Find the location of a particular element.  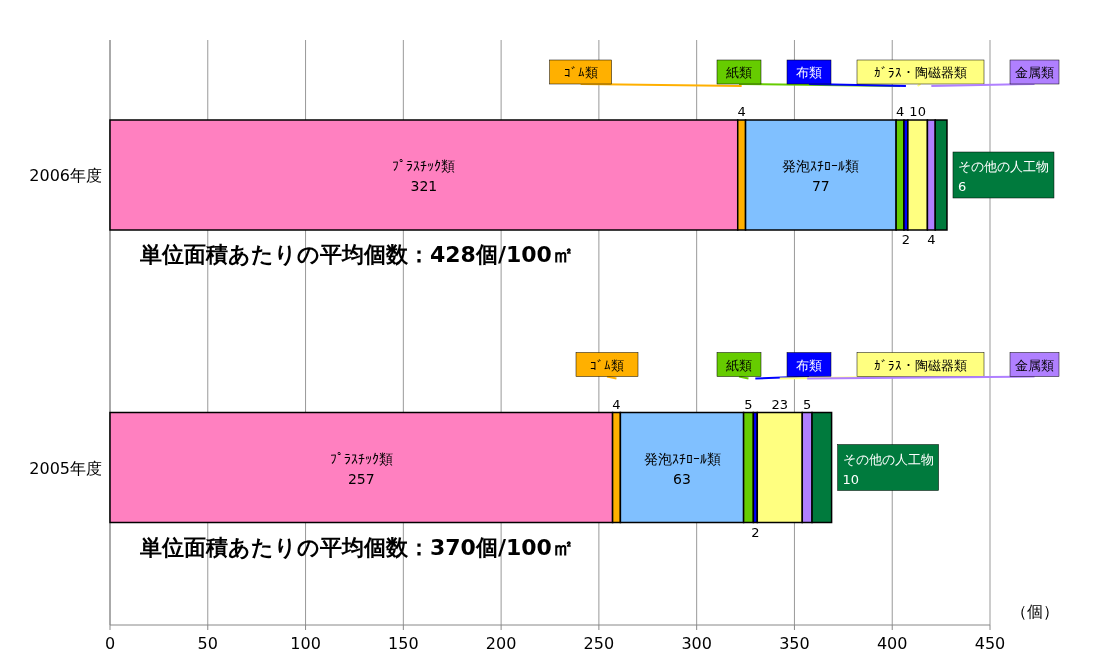

x-tick-label: 300 is located at coordinates (696, 643).